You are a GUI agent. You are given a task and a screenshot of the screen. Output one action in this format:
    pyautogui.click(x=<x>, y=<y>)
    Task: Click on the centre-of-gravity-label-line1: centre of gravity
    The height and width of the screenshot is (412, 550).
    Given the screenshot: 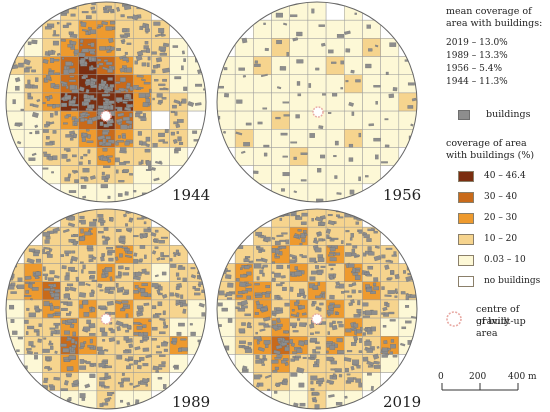 What is the action you would take?
    pyautogui.click(x=498, y=315)
    